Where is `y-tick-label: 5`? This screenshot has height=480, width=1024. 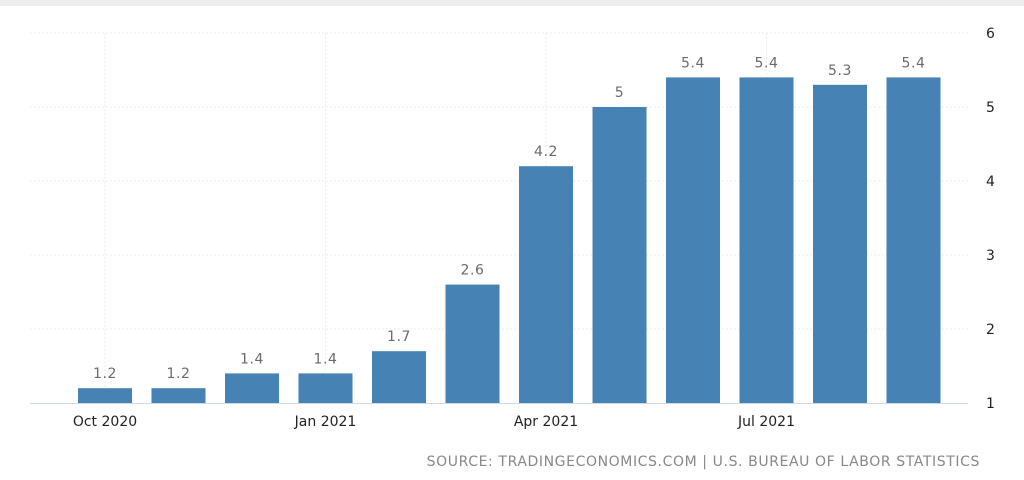 y-tick-label: 5 is located at coordinates (990, 108).